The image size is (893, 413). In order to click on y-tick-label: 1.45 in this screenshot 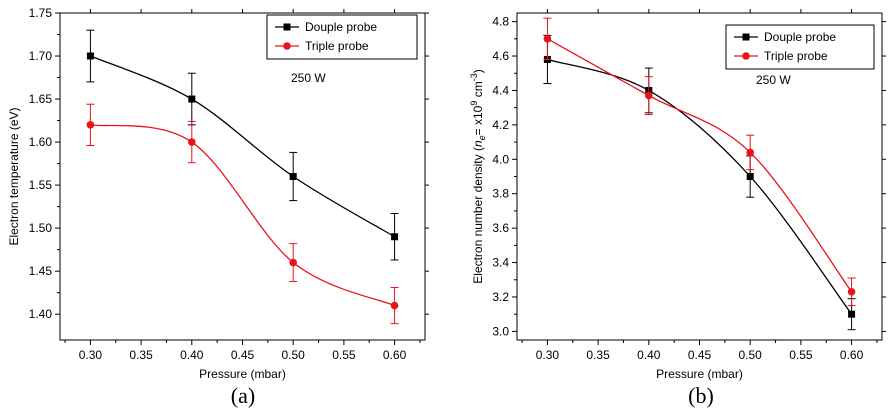, I will do `click(41, 271)`.